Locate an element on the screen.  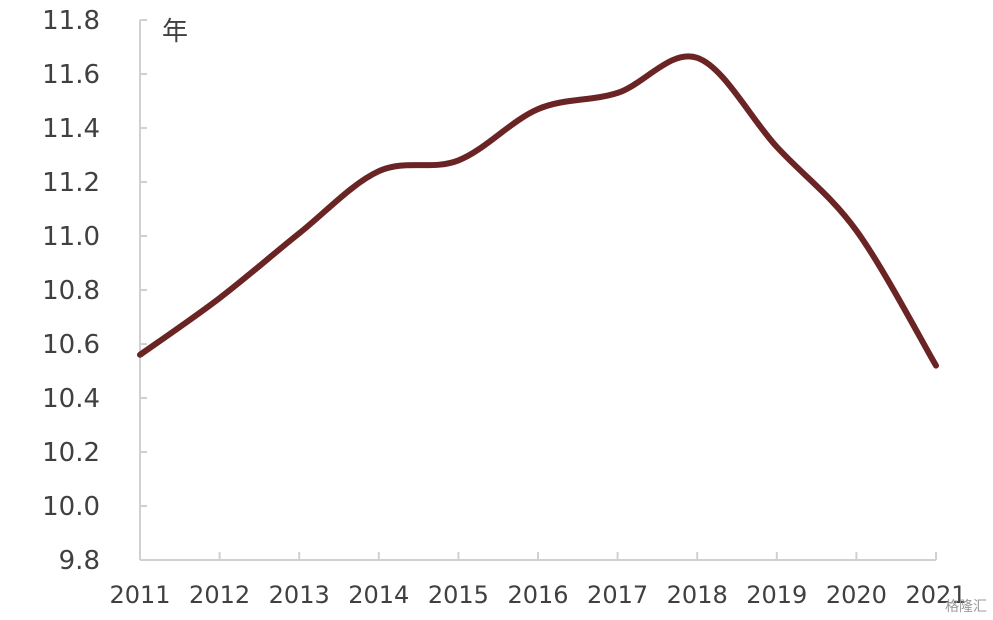
y-tick-label: 10.4 is located at coordinates (71, 399).